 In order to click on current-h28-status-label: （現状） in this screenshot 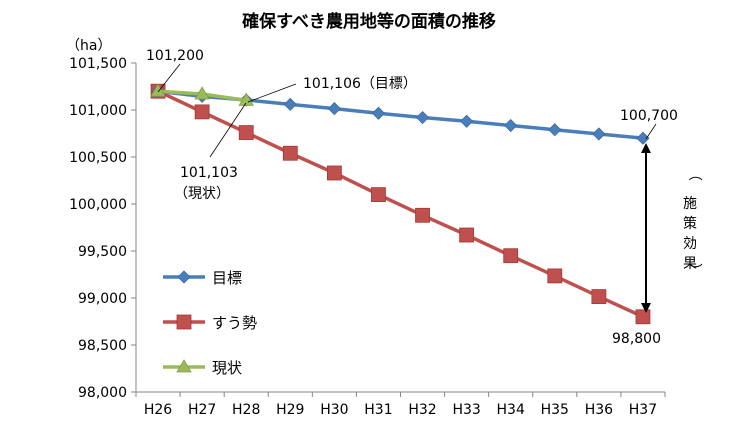, I will do `click(202, 194)`.